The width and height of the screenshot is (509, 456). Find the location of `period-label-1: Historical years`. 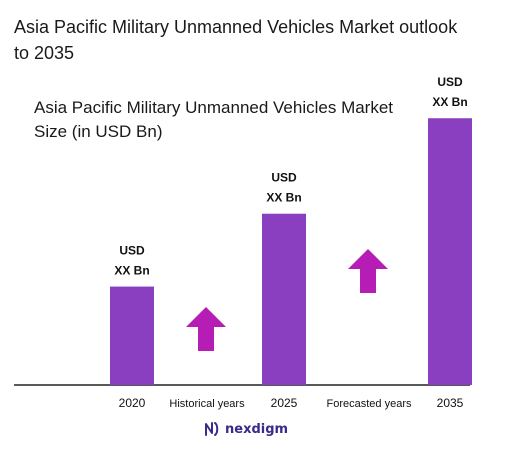

period-label-1: Historical years is located at coordinates (207, 404).